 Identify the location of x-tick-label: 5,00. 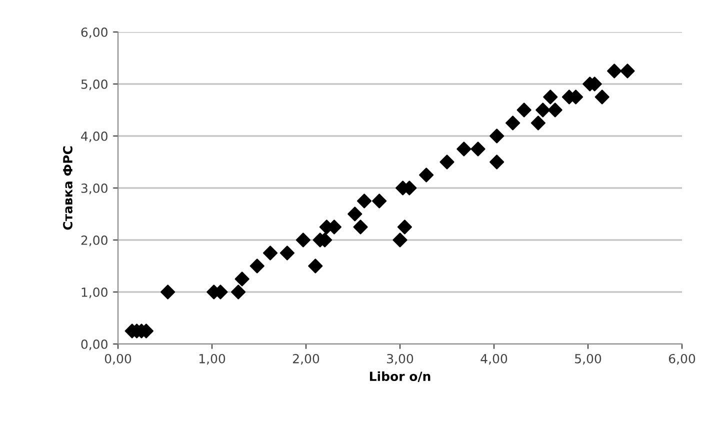
(588, 359).